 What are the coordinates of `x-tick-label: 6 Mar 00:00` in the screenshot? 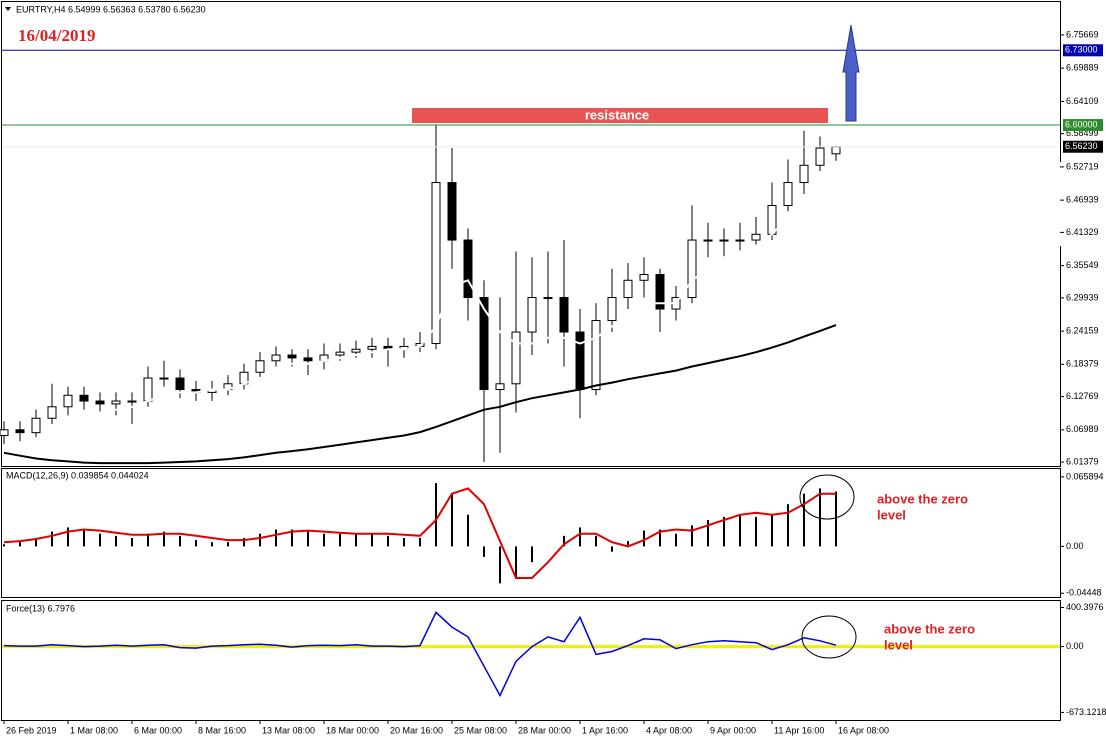 It's located at (158, 730).